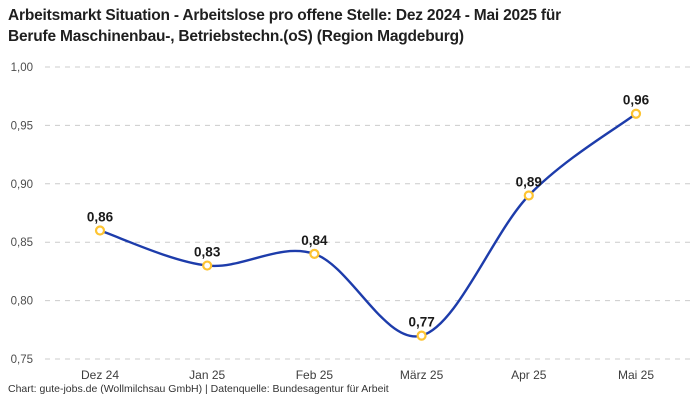 Image resolution: width=700 pixels, height=400 pixels. Describe the element at coordinates (22, 360) in the screenshot. I see `y-axis-tick-label: 0,75` at that location.